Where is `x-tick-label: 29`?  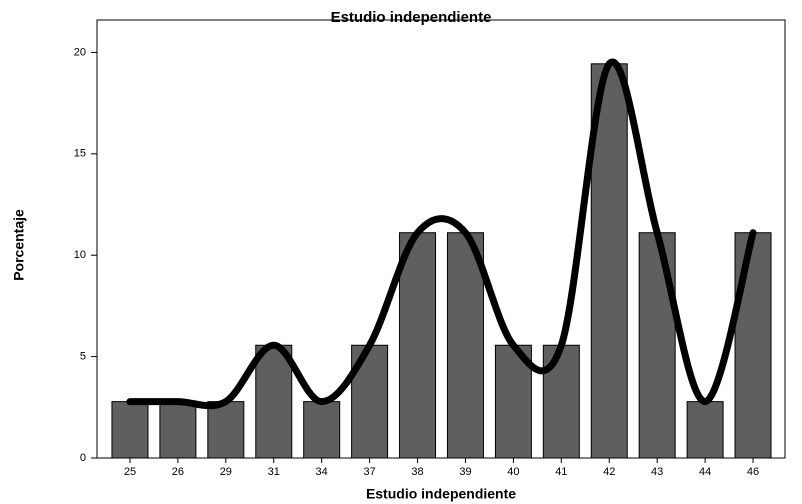
x-tick-label: 29 is located at coordinates (226, 472).